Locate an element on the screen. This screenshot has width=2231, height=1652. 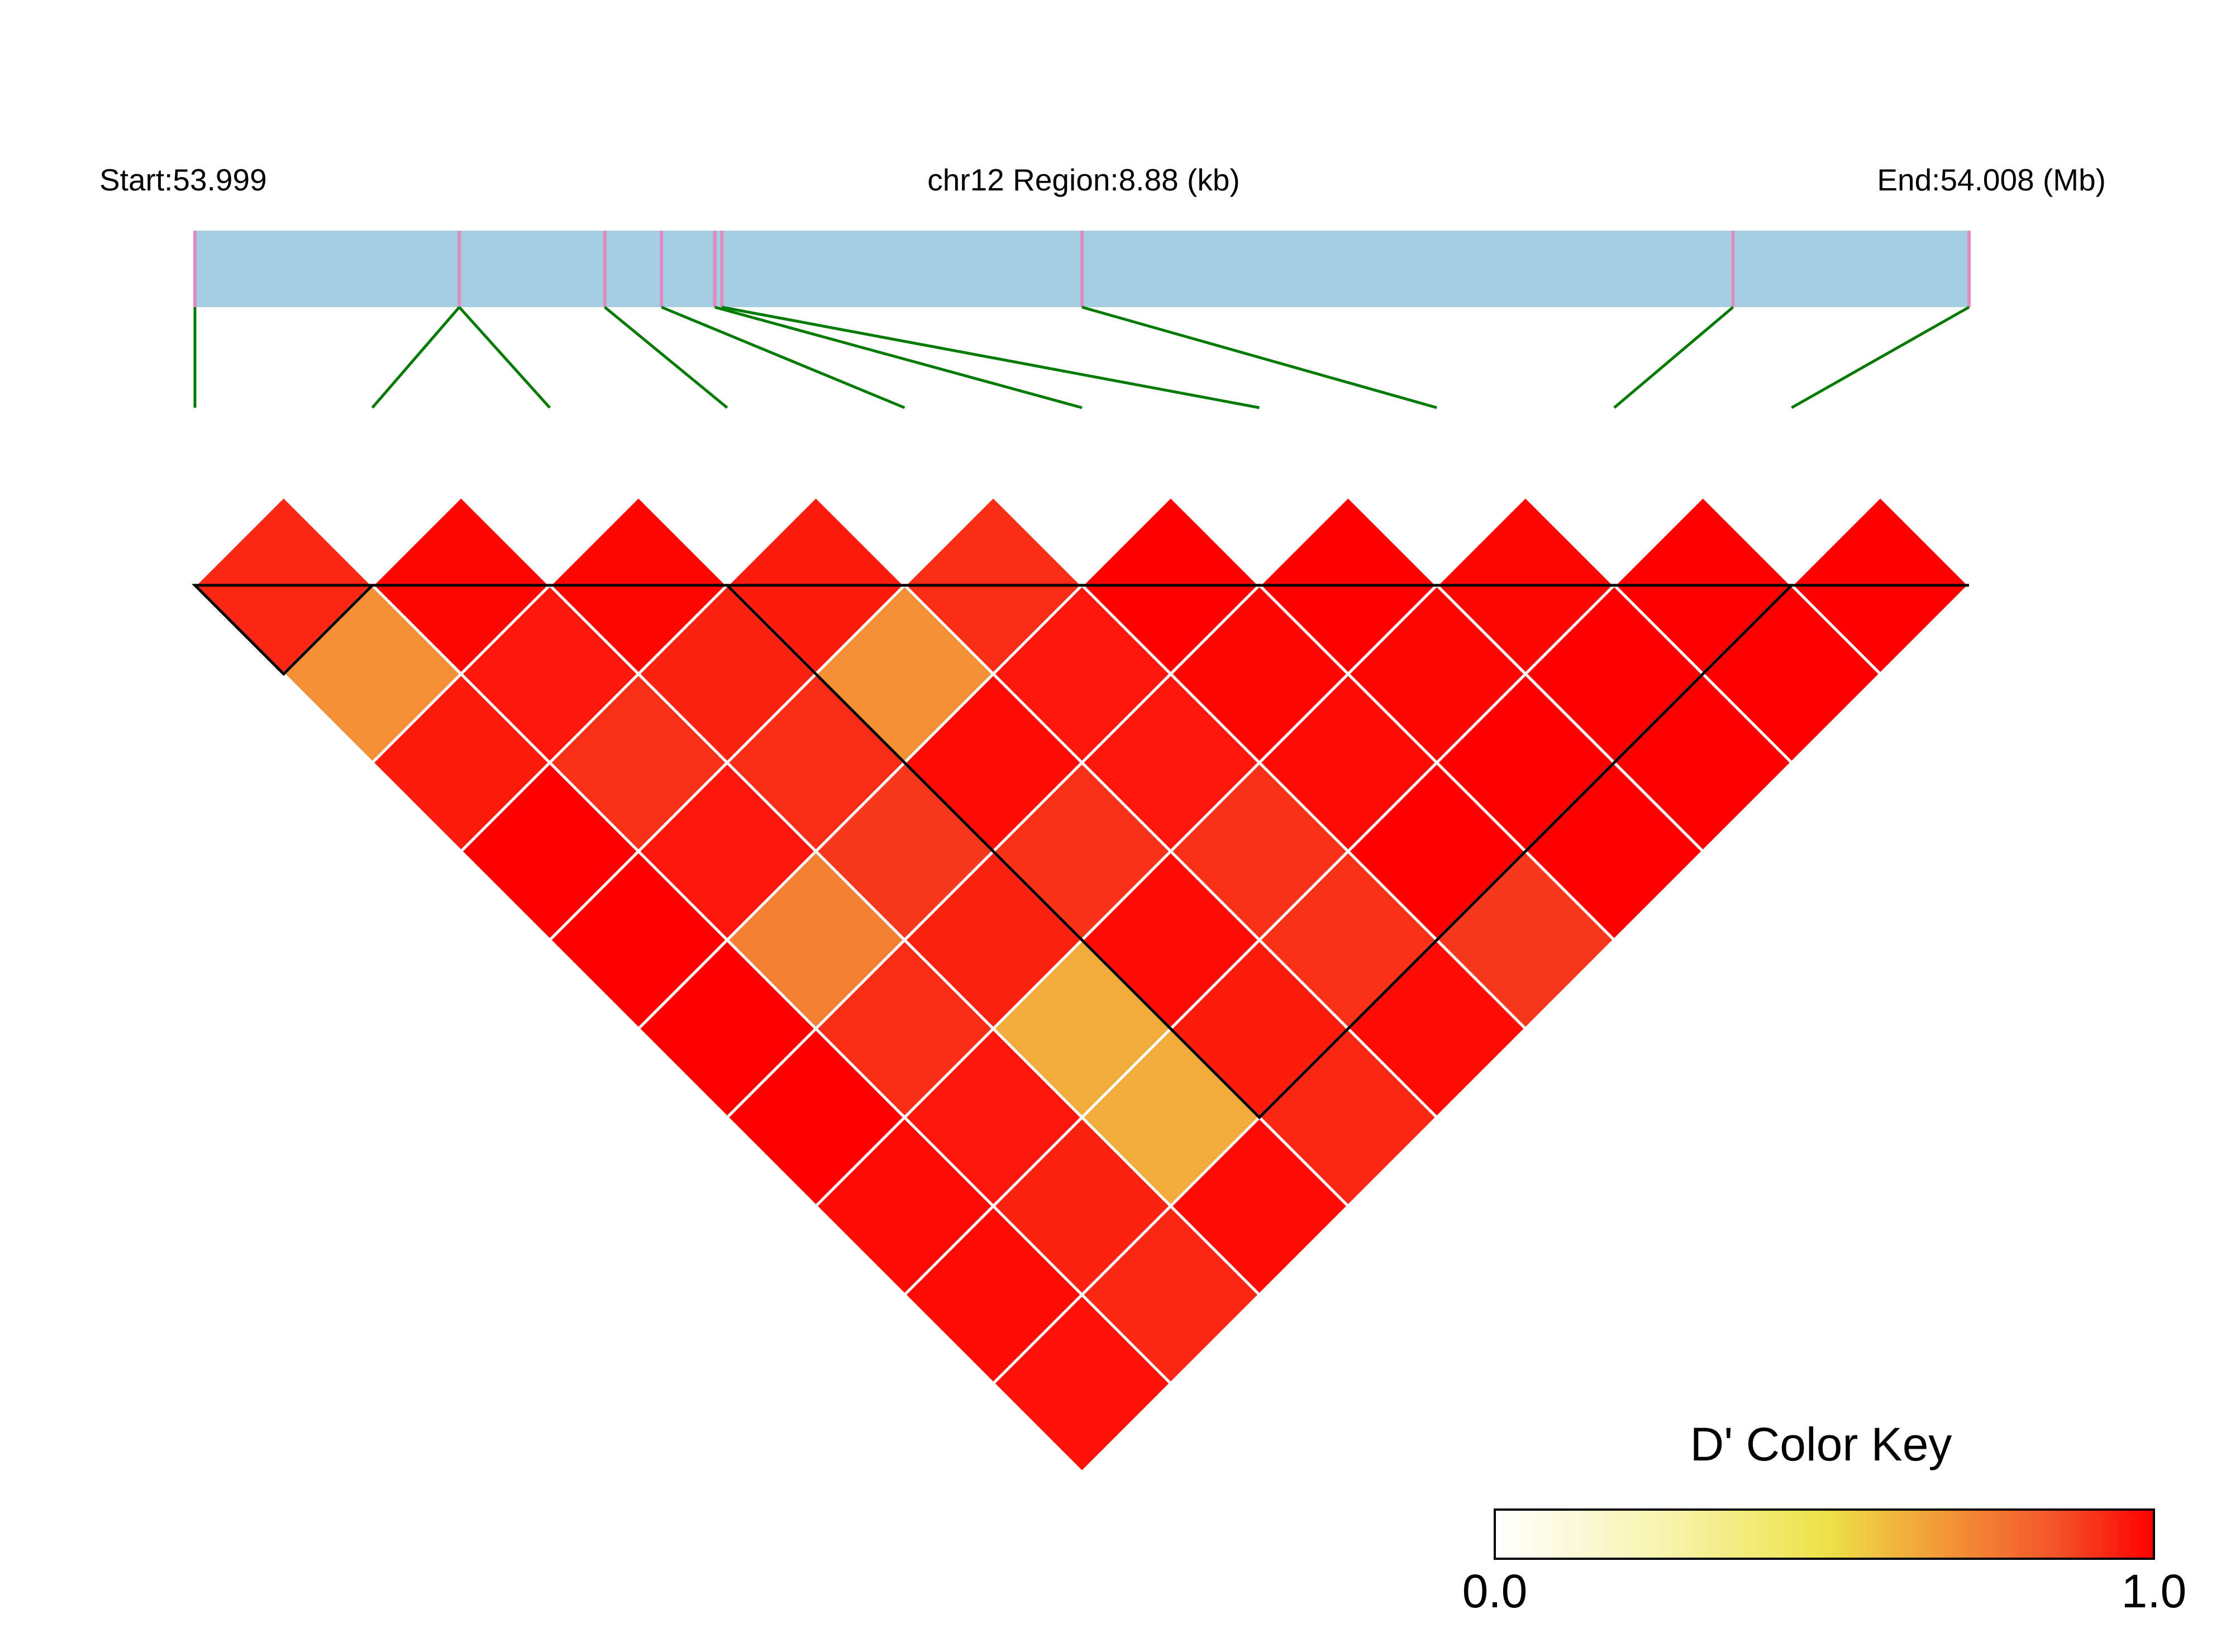
ld-cell is located at coordinates (1082, 1383).